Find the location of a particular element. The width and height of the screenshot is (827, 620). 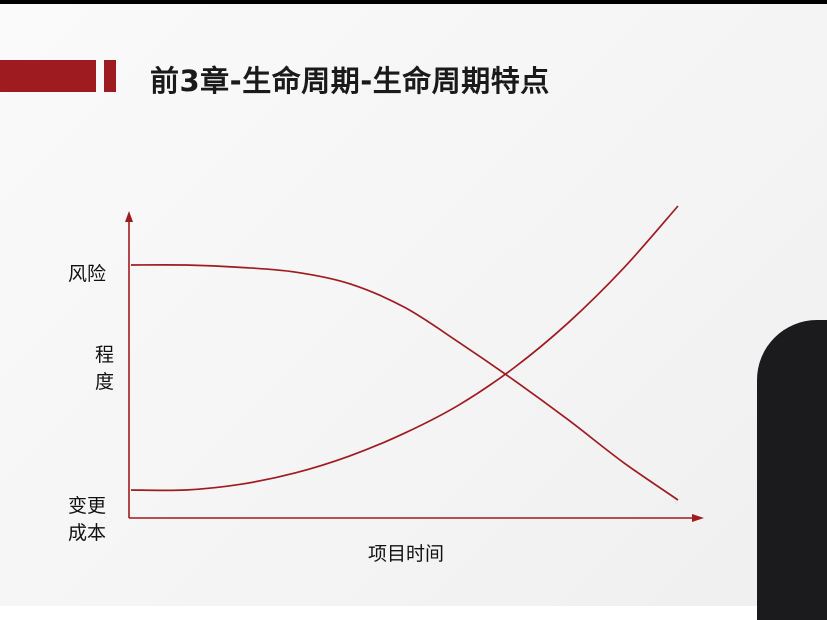

y-label-risk: 风险 is located at coordinates (87, 274).